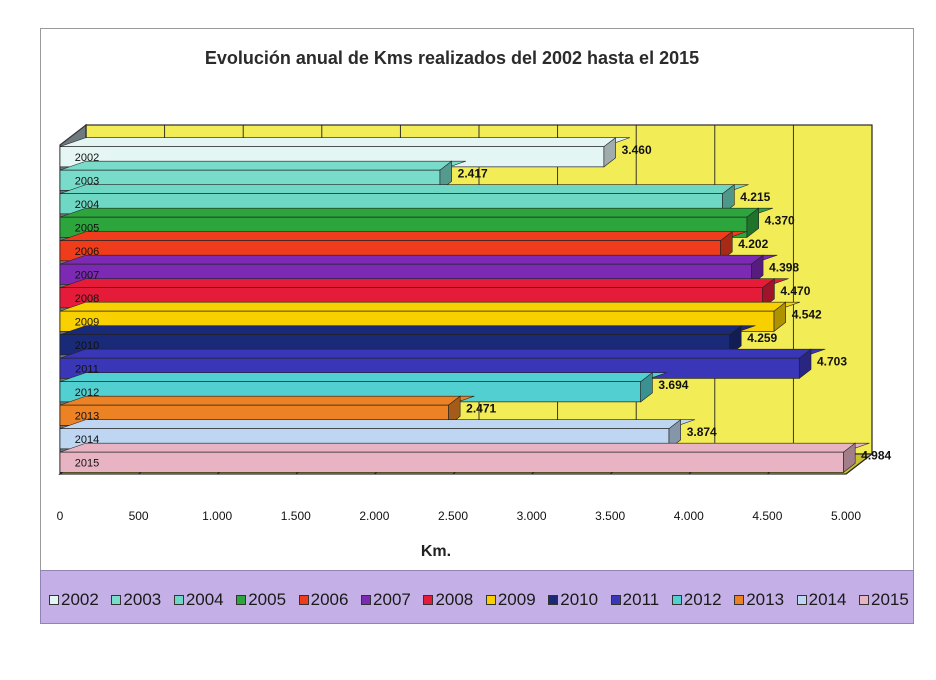 This screenshot has width=936, height=680. I want to click on category-label: 2007, so click(87, 275).